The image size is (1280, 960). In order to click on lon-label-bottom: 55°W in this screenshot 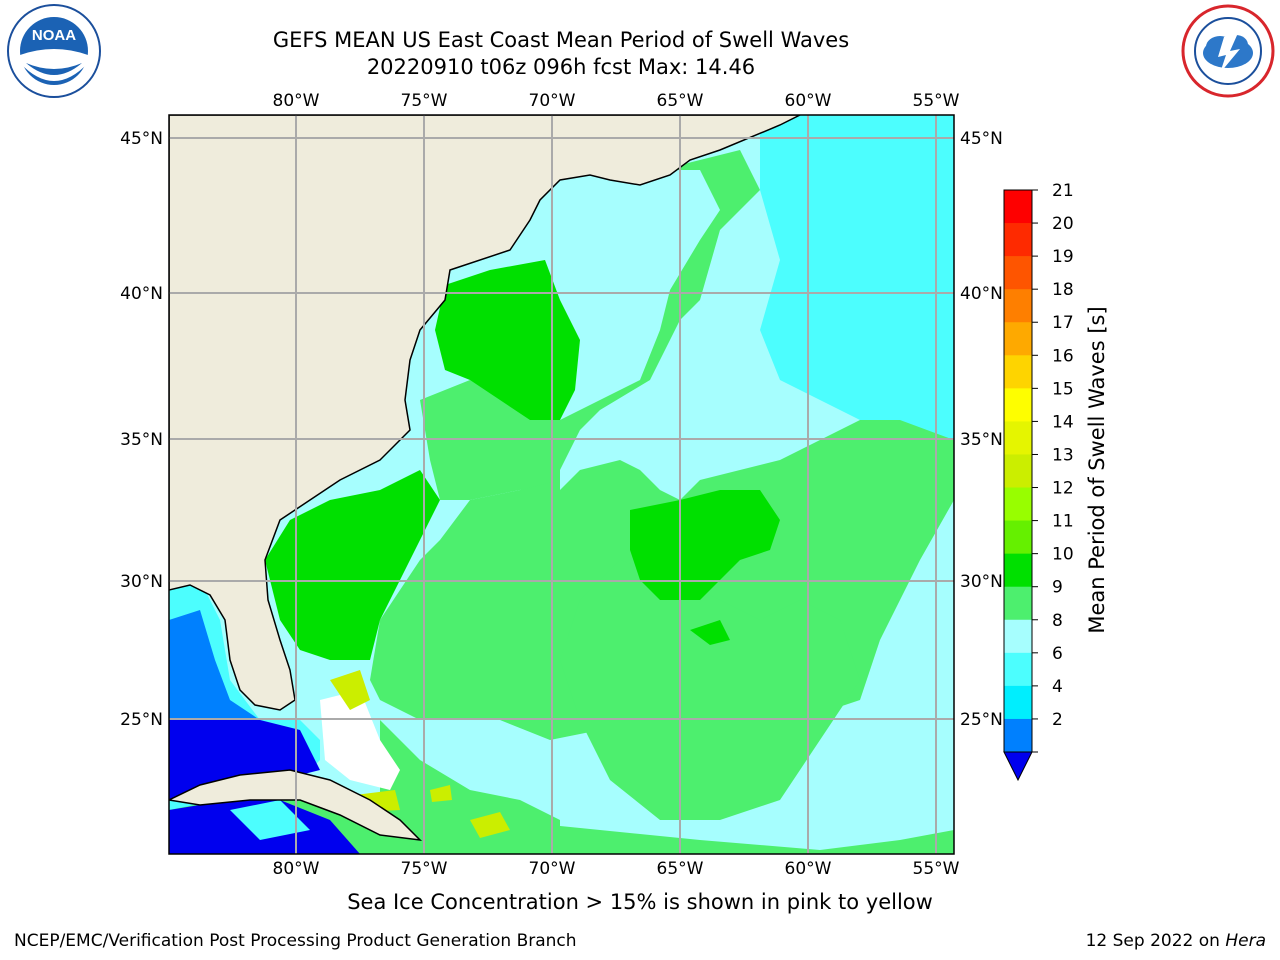, I will do `click(936, 869)`.